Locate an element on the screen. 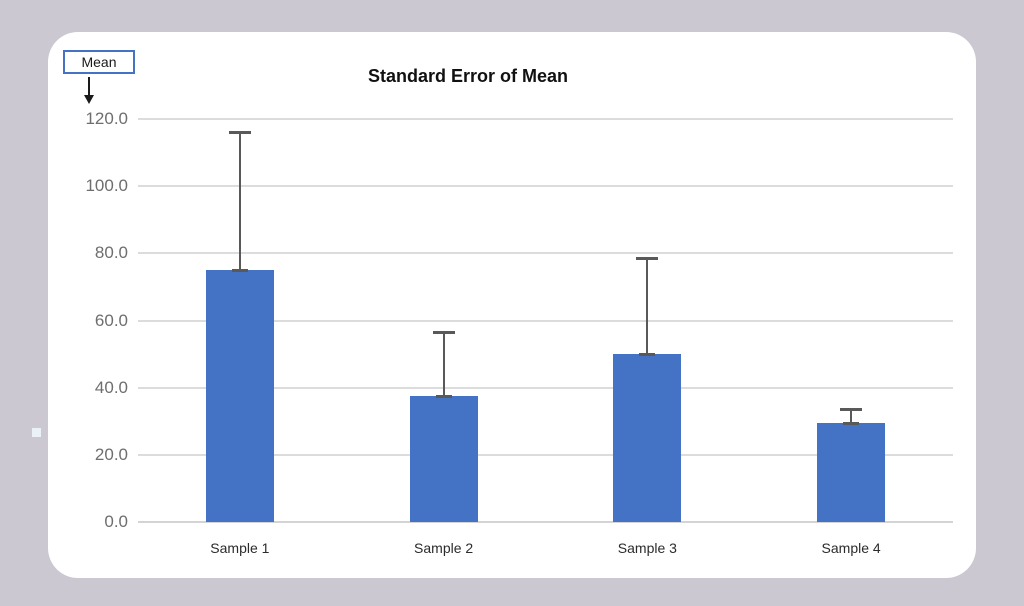  y-axis-tick-label: 20.0 is located at coordinates (111, 454).